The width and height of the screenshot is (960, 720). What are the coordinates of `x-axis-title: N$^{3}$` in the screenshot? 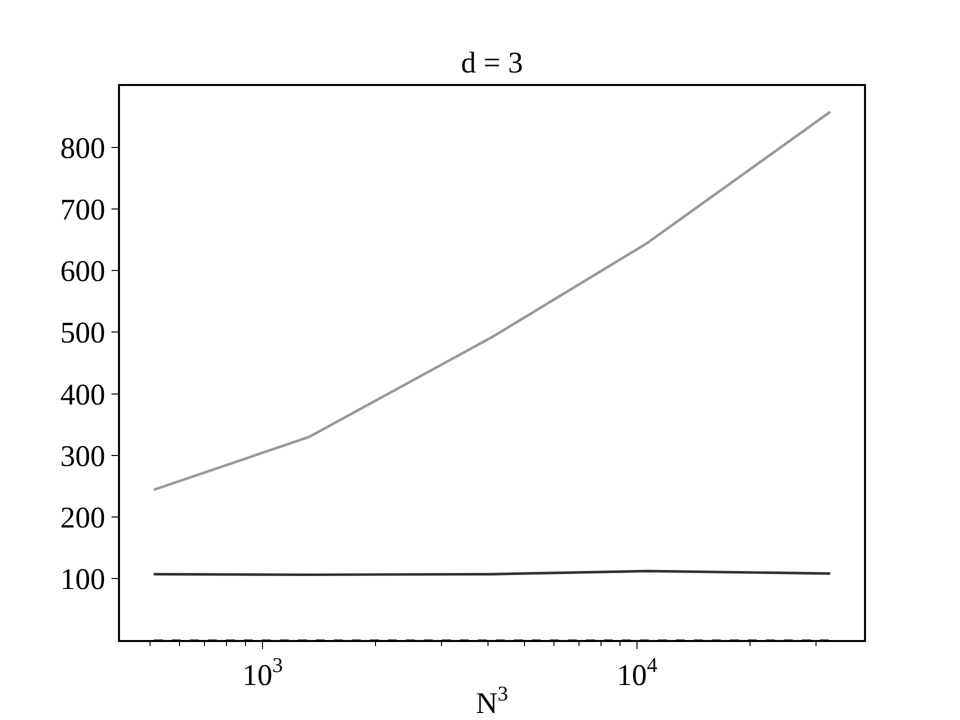 It's located at (492, 700).